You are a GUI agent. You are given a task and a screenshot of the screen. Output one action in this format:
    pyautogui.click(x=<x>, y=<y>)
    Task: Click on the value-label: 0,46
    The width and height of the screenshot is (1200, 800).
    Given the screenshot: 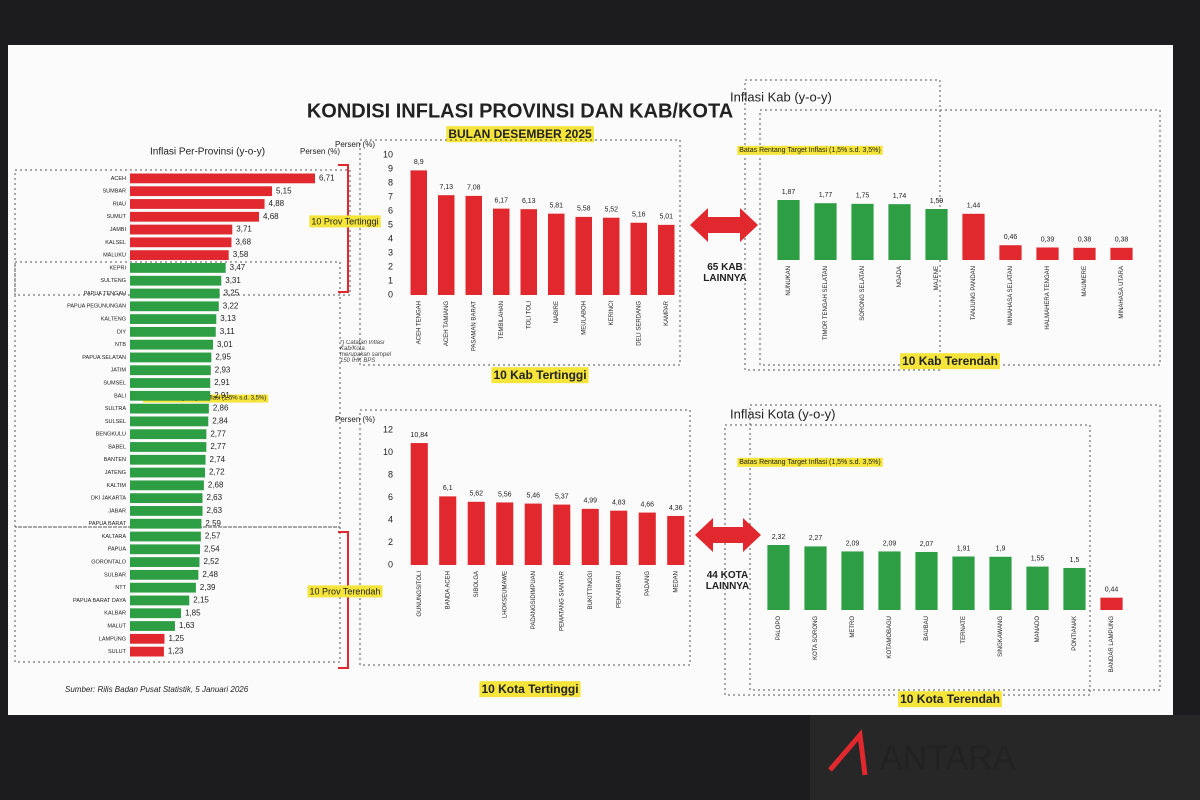 What is the action you would take?
    pyautogui.click(x=1011, y=237)
    